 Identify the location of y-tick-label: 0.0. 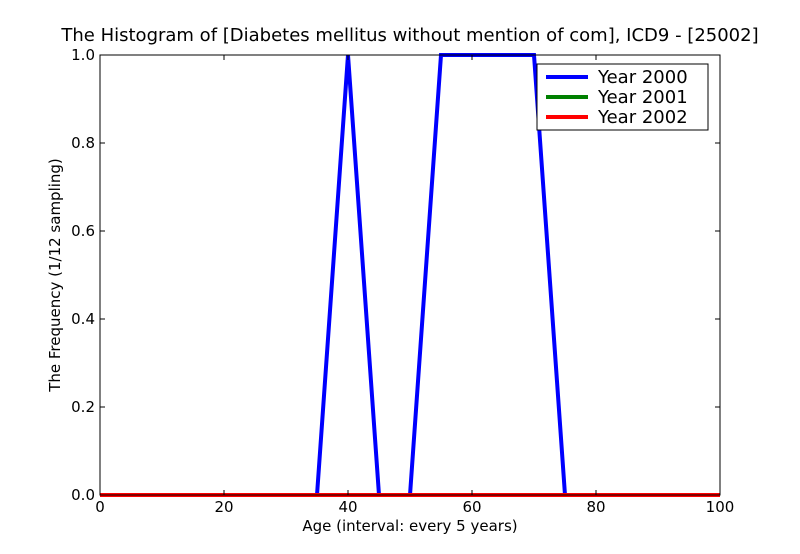
(83, 495).